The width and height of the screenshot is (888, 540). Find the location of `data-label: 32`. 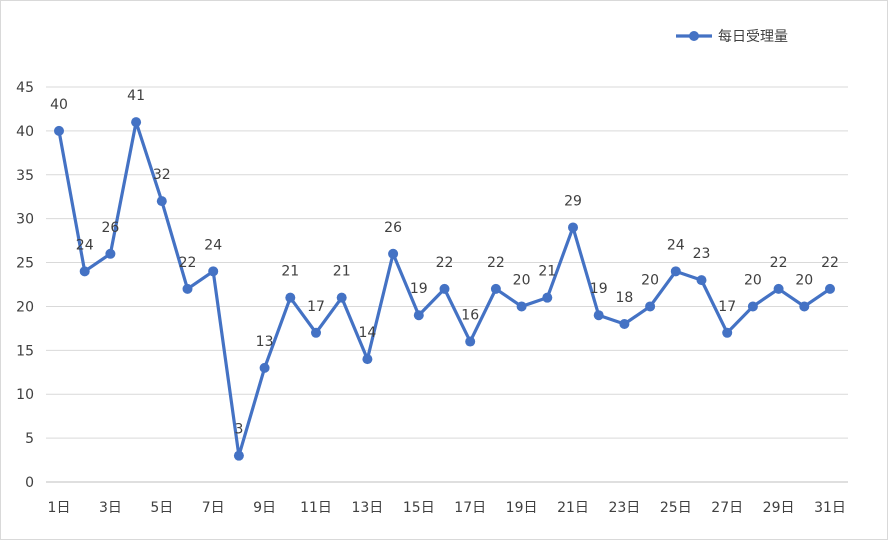

data-label: 32 is located at coordinates (162, 175).